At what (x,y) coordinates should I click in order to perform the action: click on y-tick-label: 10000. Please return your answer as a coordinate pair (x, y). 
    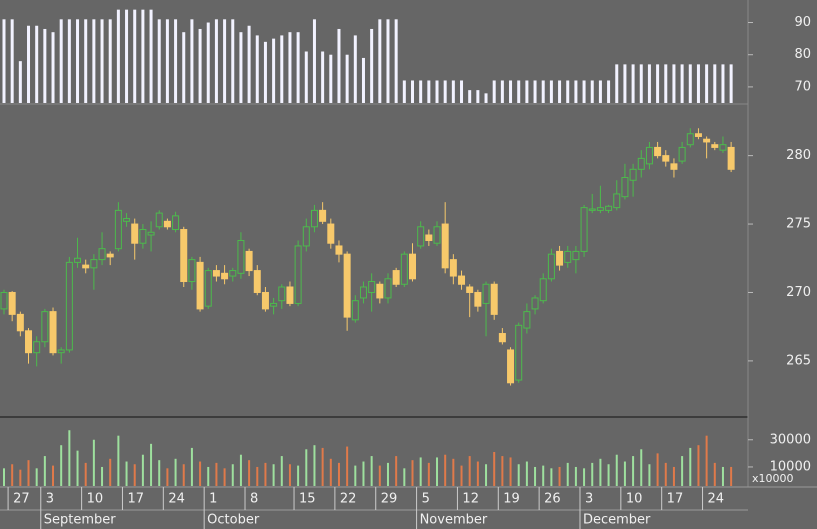
    Looking at the image, I should click on (790, 466).